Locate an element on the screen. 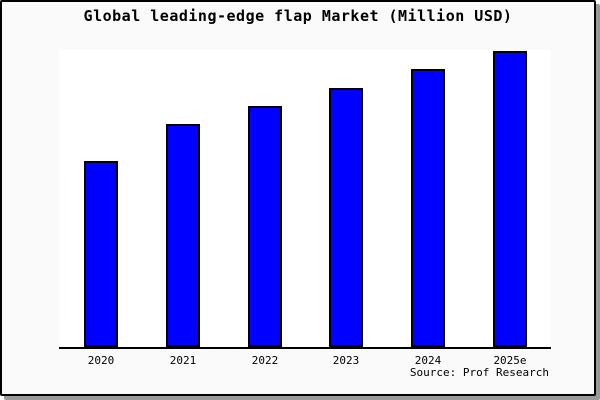  x-tick-label-2021: 2021 is located at coordinates (183, 360).